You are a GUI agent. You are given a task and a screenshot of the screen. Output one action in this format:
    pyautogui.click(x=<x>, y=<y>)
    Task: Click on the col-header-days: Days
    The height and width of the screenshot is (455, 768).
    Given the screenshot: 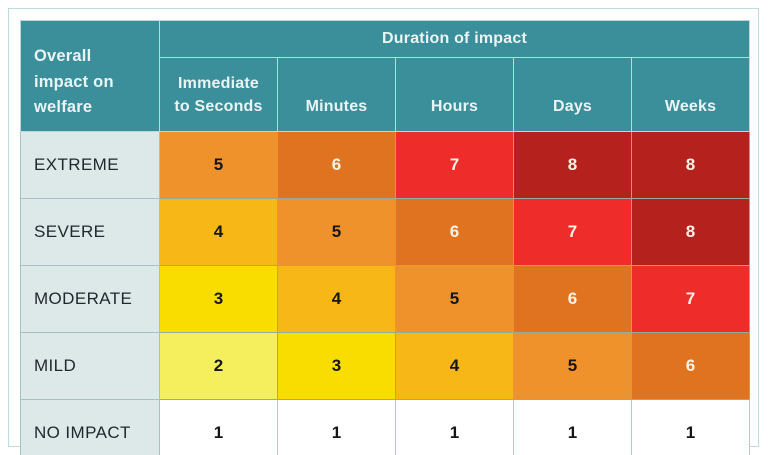 What is the action you would take?
    pyautogui.click(x=572, y=94)
    